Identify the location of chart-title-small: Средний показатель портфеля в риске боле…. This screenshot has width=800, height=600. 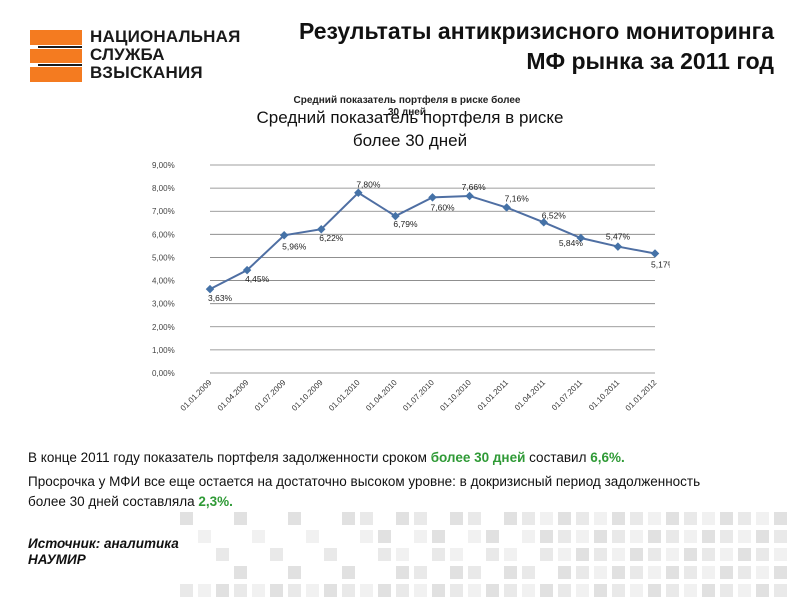
(407, 106).